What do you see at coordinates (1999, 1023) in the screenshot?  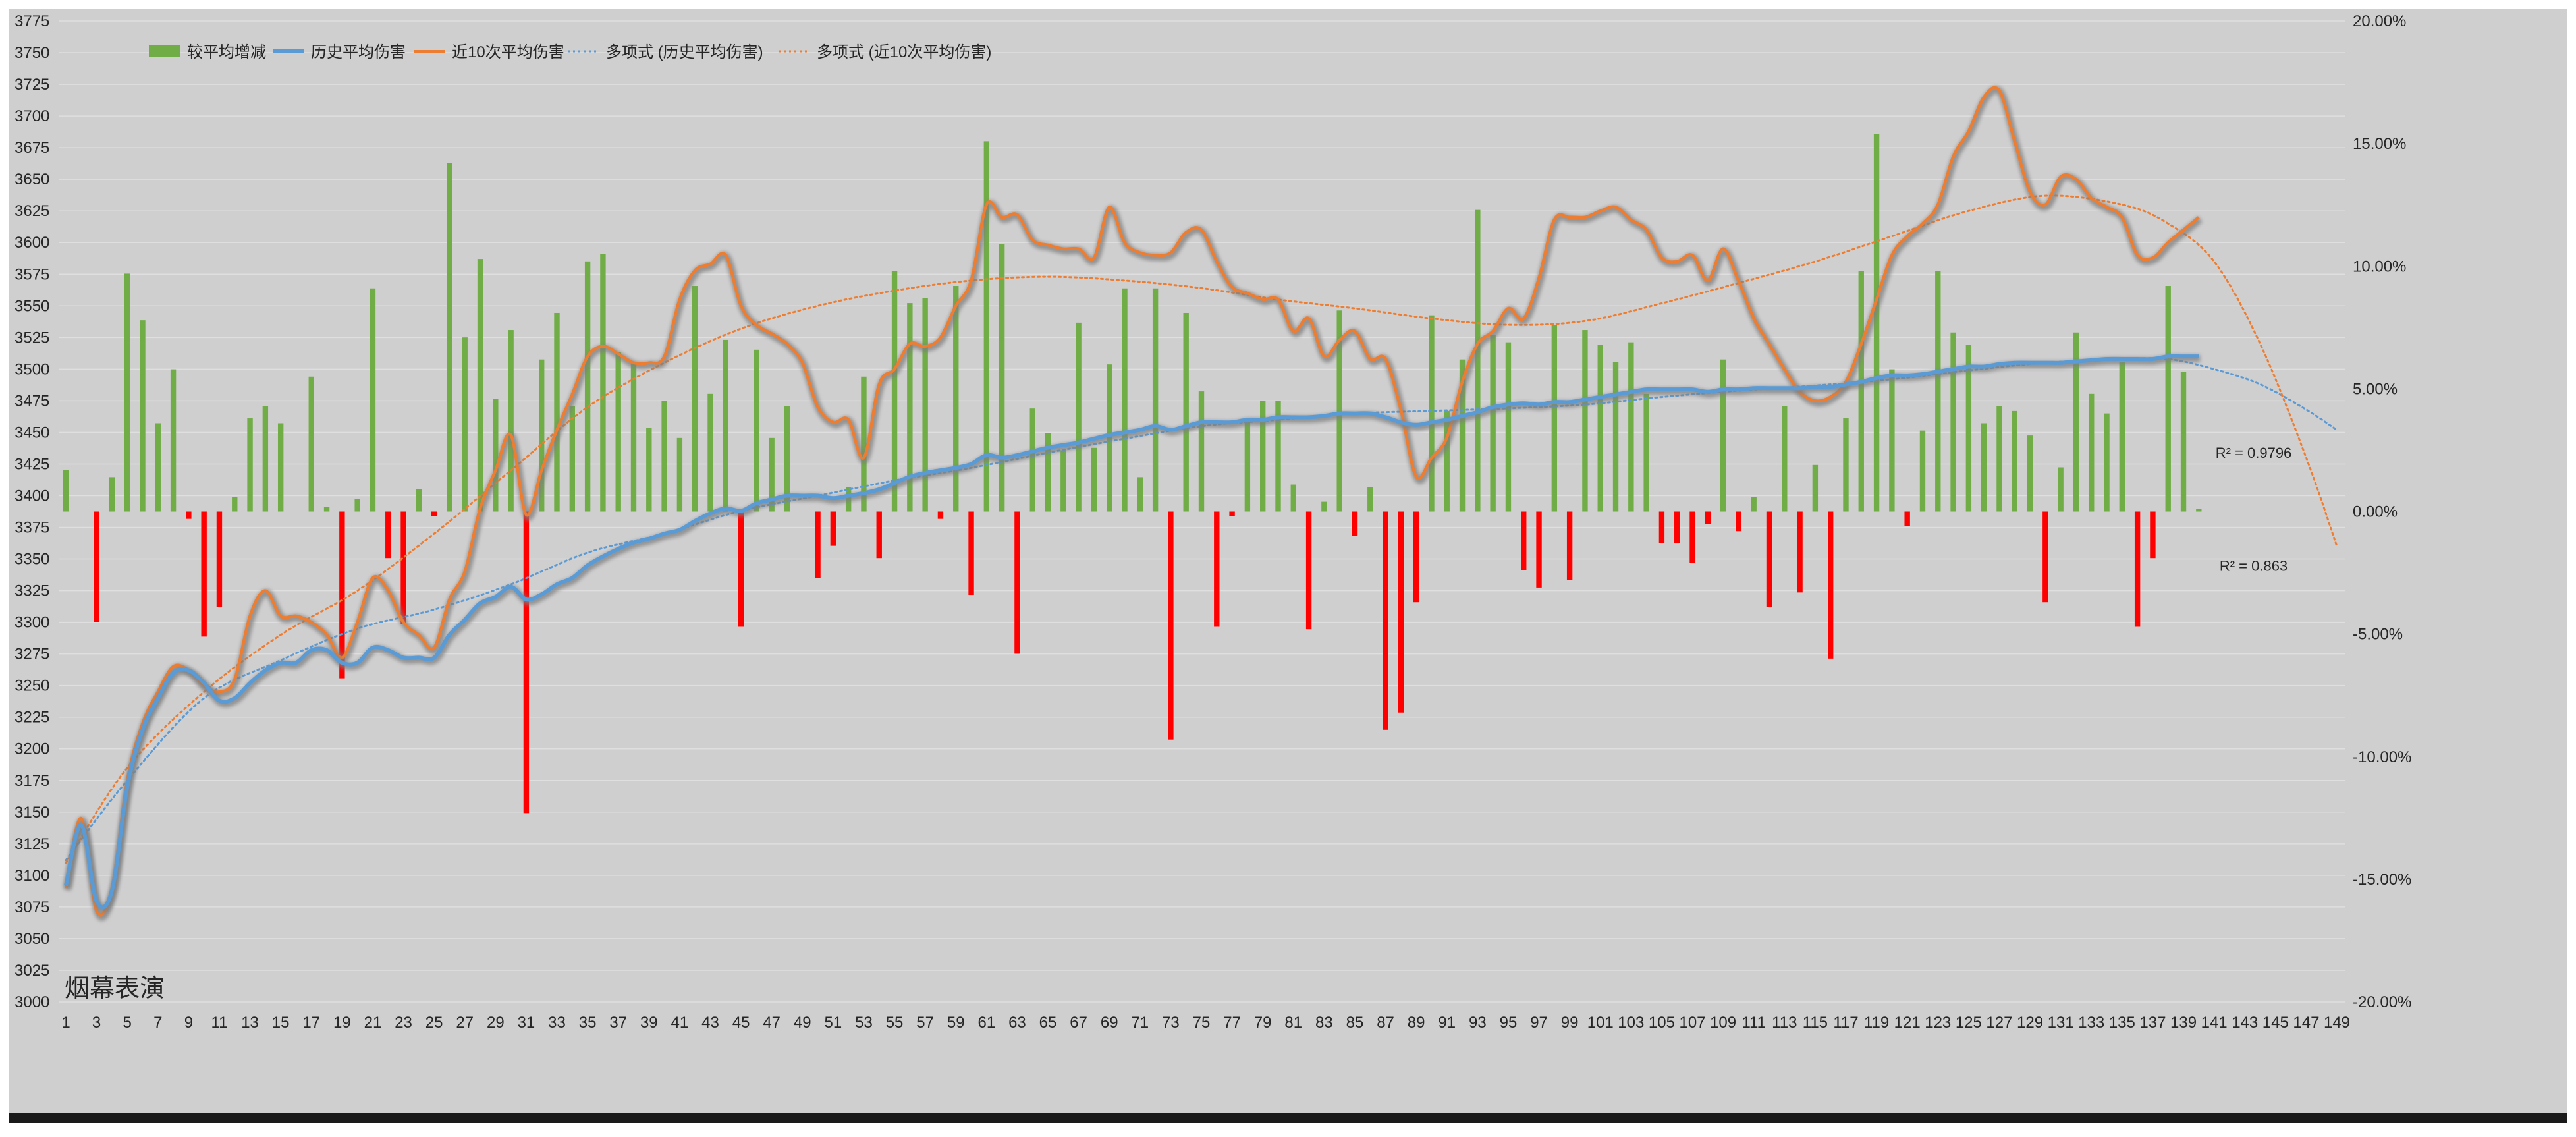 I see `x-tick-label: 127` at bounding box center [1999, 1023].